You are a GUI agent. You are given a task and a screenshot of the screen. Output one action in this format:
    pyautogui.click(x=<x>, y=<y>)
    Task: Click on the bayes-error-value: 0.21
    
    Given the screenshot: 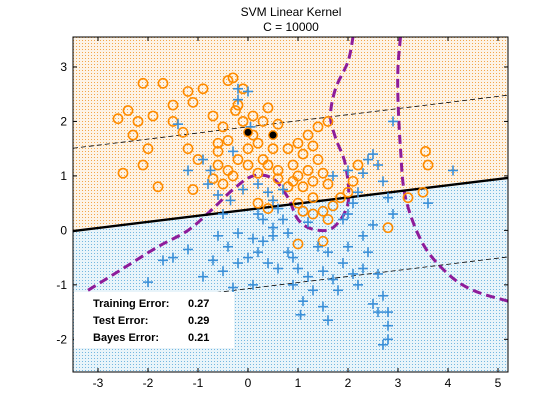 What is the action you would take?
    pyautogui.click(x=198, y=338)
    